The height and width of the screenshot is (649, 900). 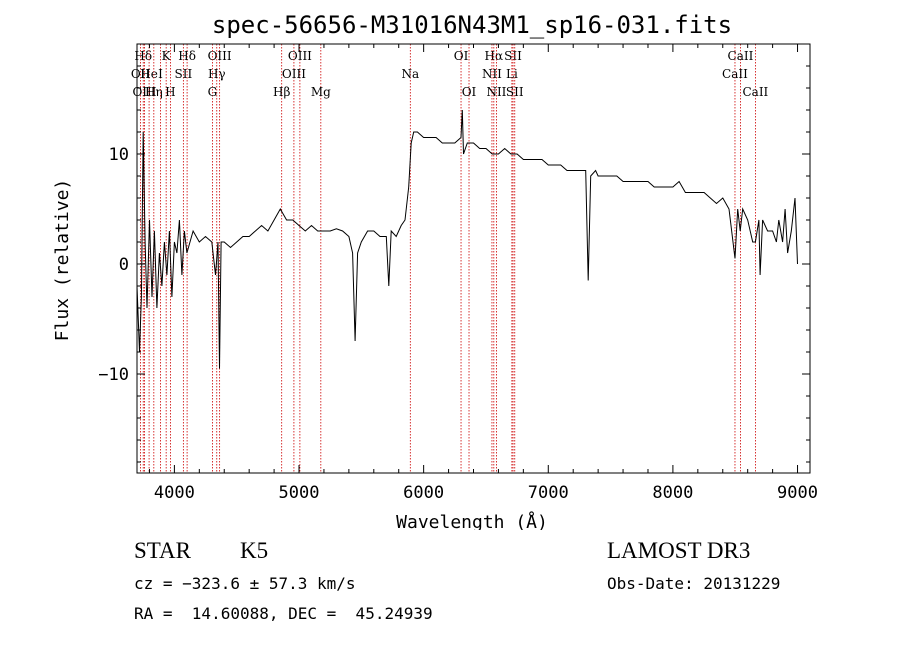 What do you see at coordinates (217, 74) in the screenshot?
I see `spectral-line-label: Hγ` at bounding box center [217, 74].